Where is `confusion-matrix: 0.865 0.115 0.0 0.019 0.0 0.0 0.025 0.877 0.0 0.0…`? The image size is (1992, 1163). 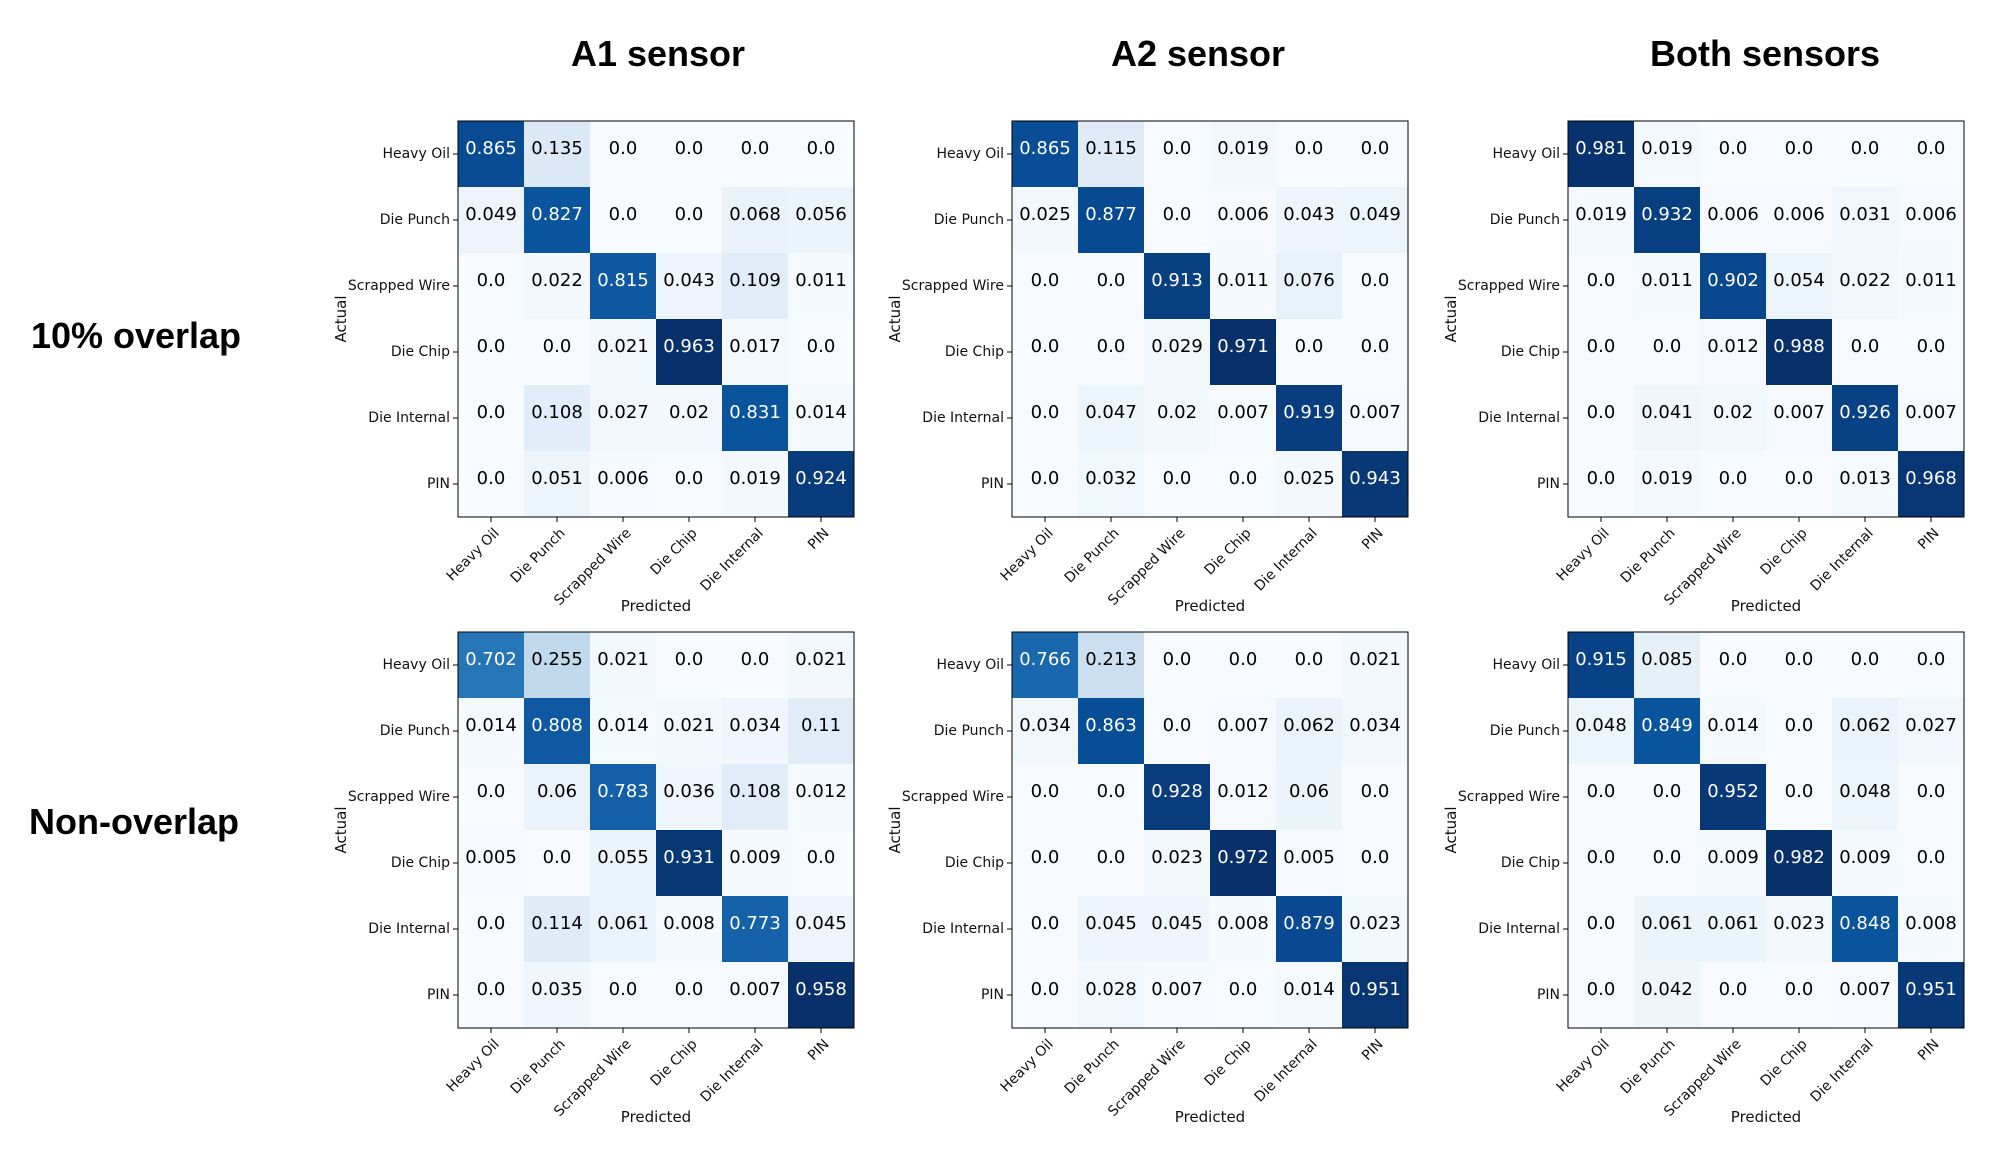
confusion-matrix: 0.865 0.115 0.0 0.019 0.0 0.0 0.025 0.877 0.0 0.0… is located at coordinates (1147, 367).